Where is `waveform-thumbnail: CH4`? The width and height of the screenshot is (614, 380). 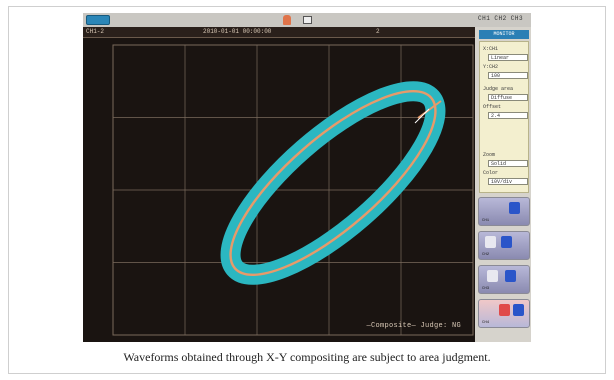 waveform-thumbnail: CH4 is located at coordinates (504, 313).